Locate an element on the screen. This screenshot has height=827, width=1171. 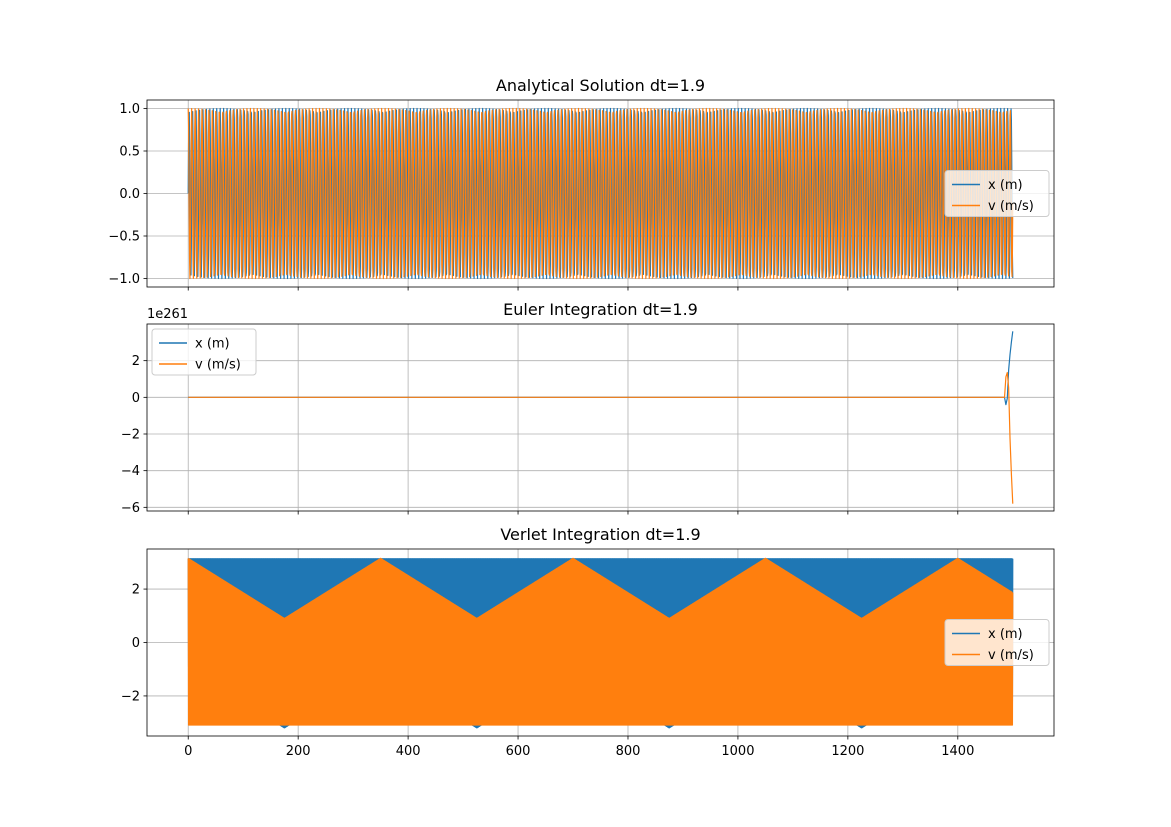
y-offset-label: 1e261 is located at coordinates (167, 314).